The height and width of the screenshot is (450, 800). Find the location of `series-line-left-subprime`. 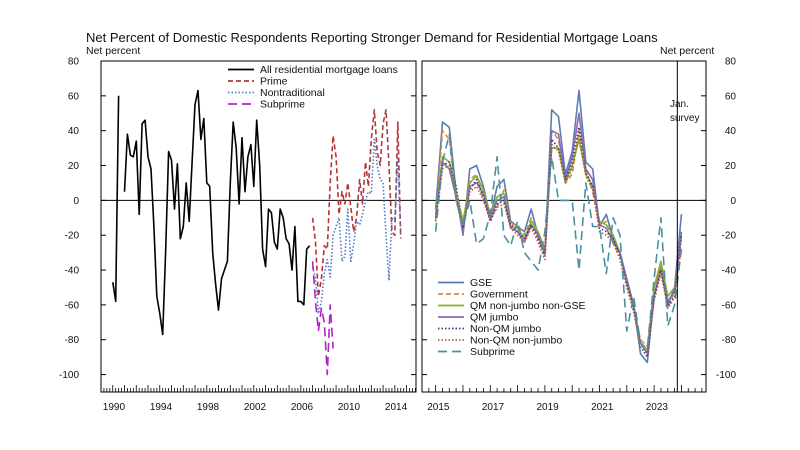

series-line-left-subprime is located at coordinates (322, 318).